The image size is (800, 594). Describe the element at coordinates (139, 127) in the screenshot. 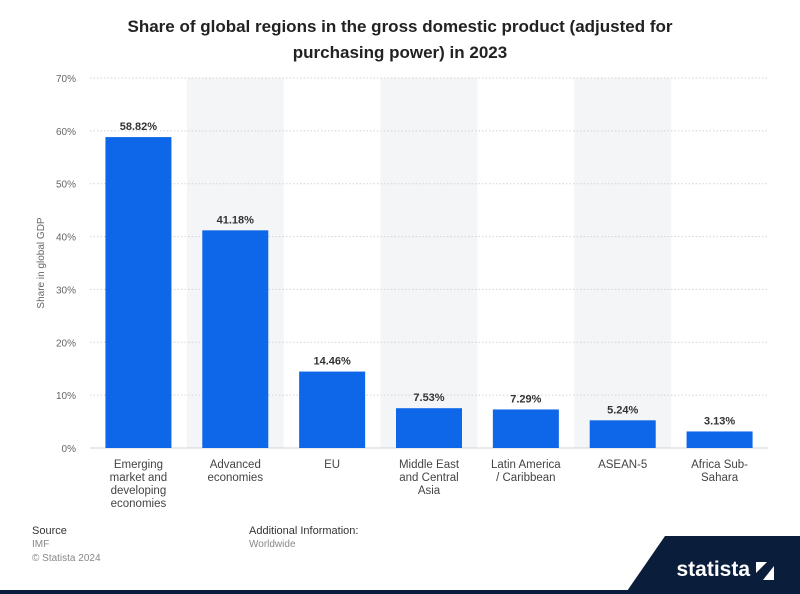

I see `value-label: 58.82%` at that location.